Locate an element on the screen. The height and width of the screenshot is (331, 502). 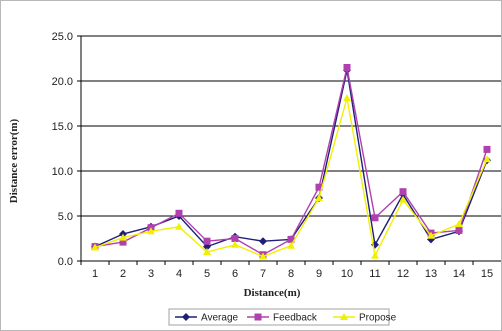
x-tick-label: 9 is located at coordinates (319, 274).